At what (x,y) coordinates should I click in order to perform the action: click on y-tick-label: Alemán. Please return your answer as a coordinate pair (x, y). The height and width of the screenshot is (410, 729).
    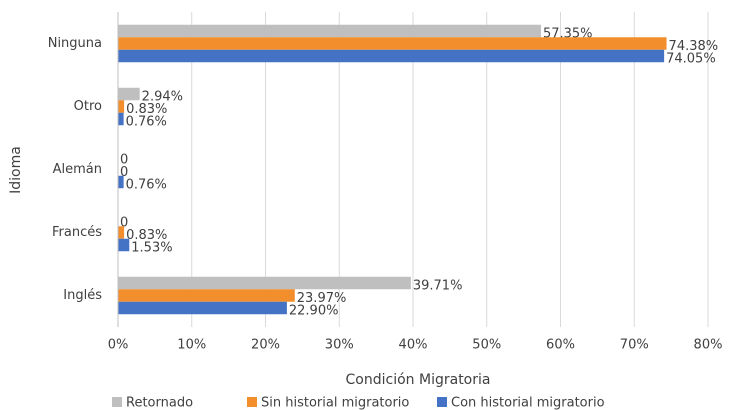
    Looking at the image, I should click on (77, 169).